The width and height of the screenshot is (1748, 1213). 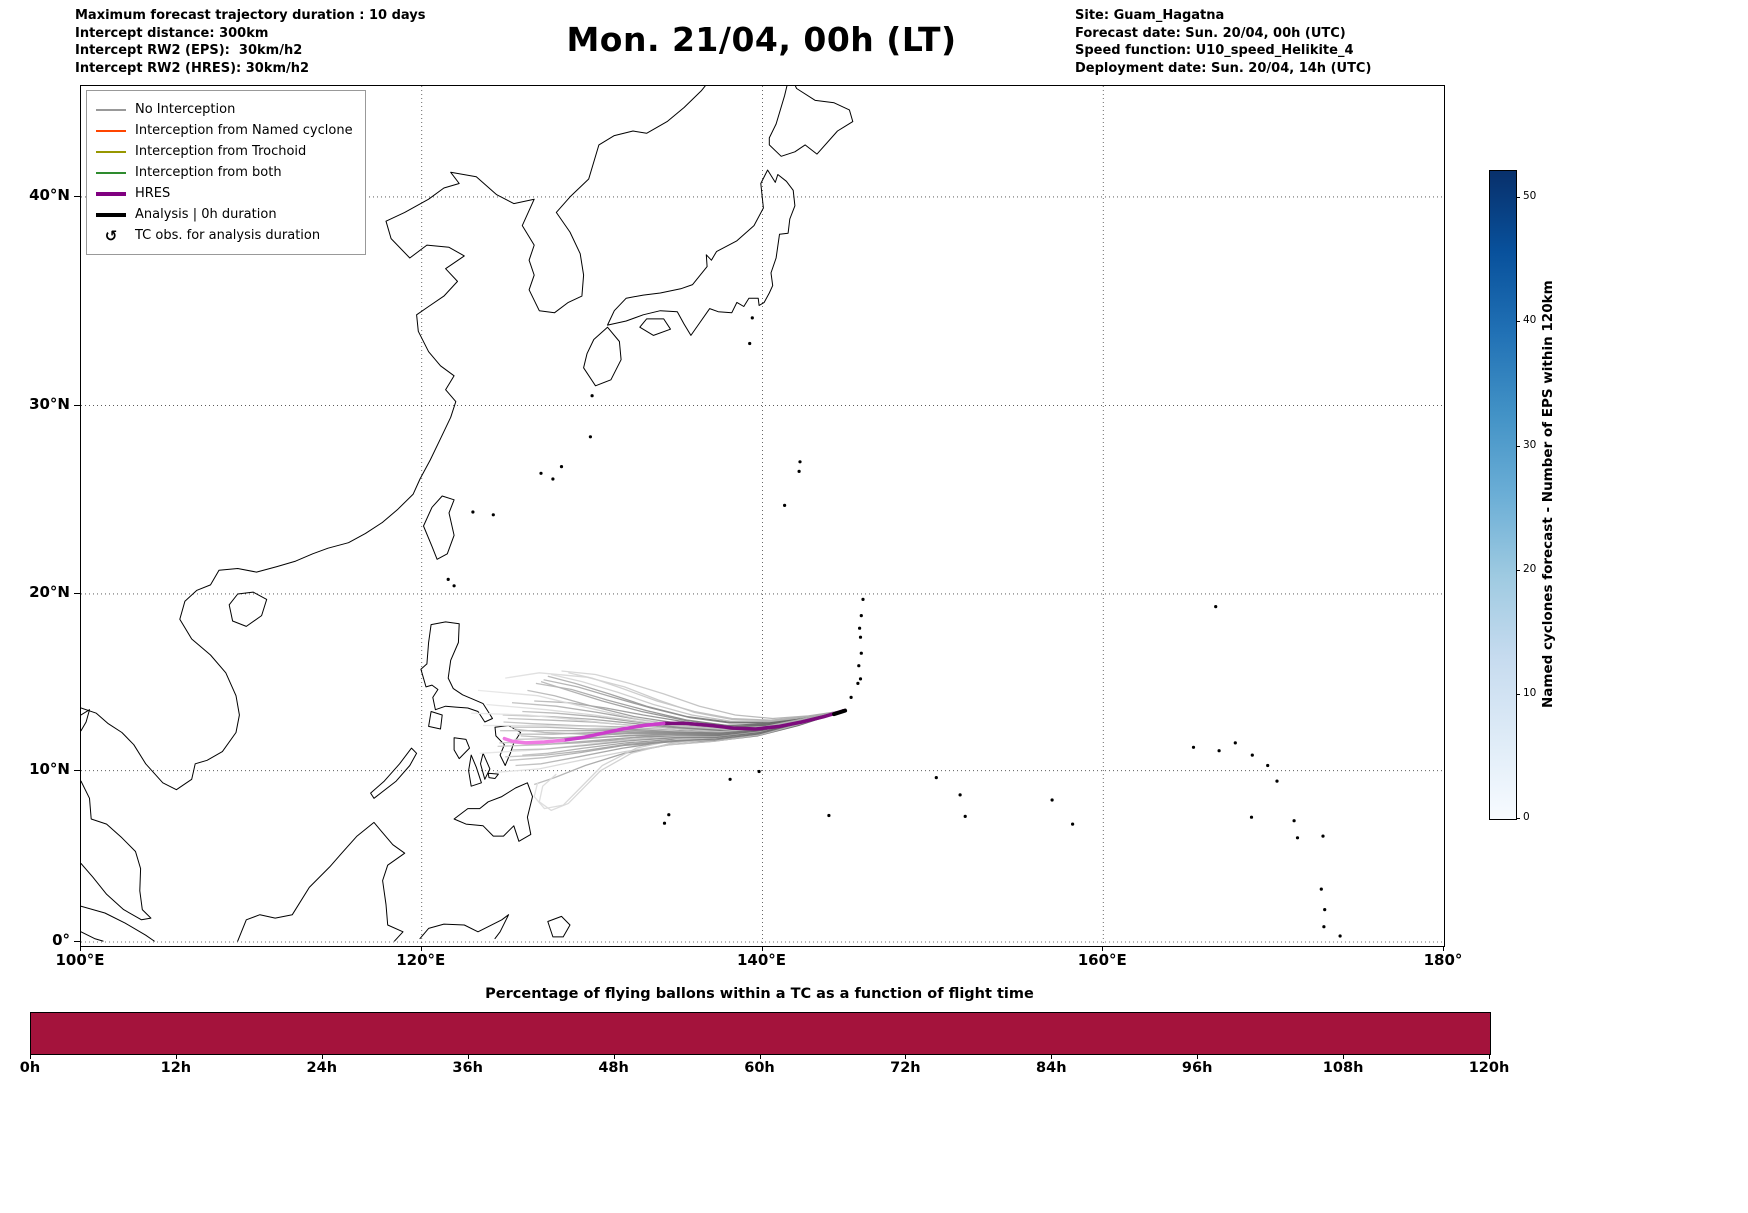 I want to click on colorbar-tick-label: 10, so click(x=1530, y=692).